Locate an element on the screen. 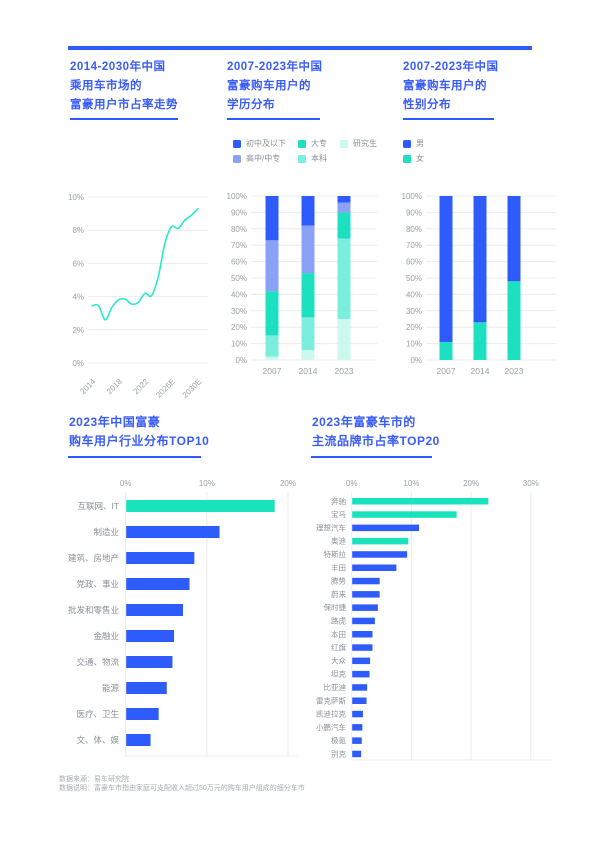 The height and width of the screenshot is (842, 600). category-label: 党政、事业 is located at coordinates (97, 584).